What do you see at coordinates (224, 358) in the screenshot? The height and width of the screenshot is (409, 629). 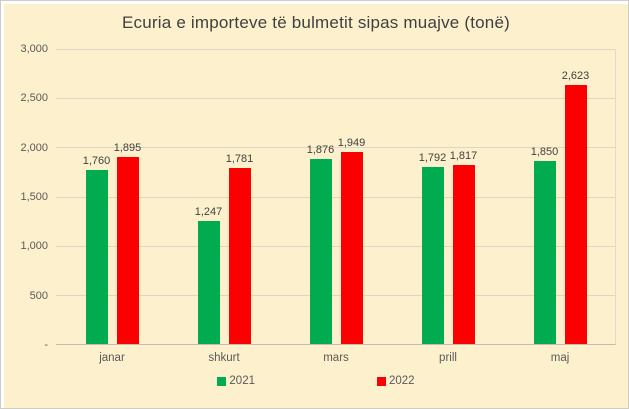 I see `x-tick-label: shkurt` at bounding box center [224, 358].